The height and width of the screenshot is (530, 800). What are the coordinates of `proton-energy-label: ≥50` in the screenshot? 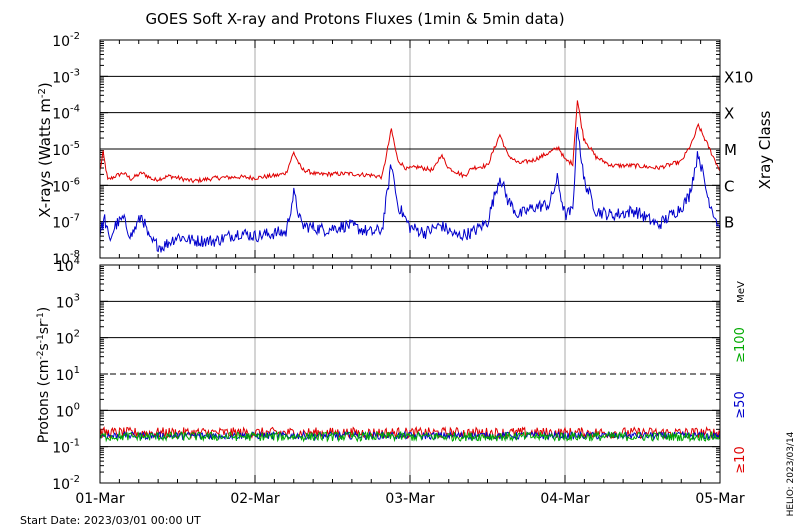 It's located at (740, 404).